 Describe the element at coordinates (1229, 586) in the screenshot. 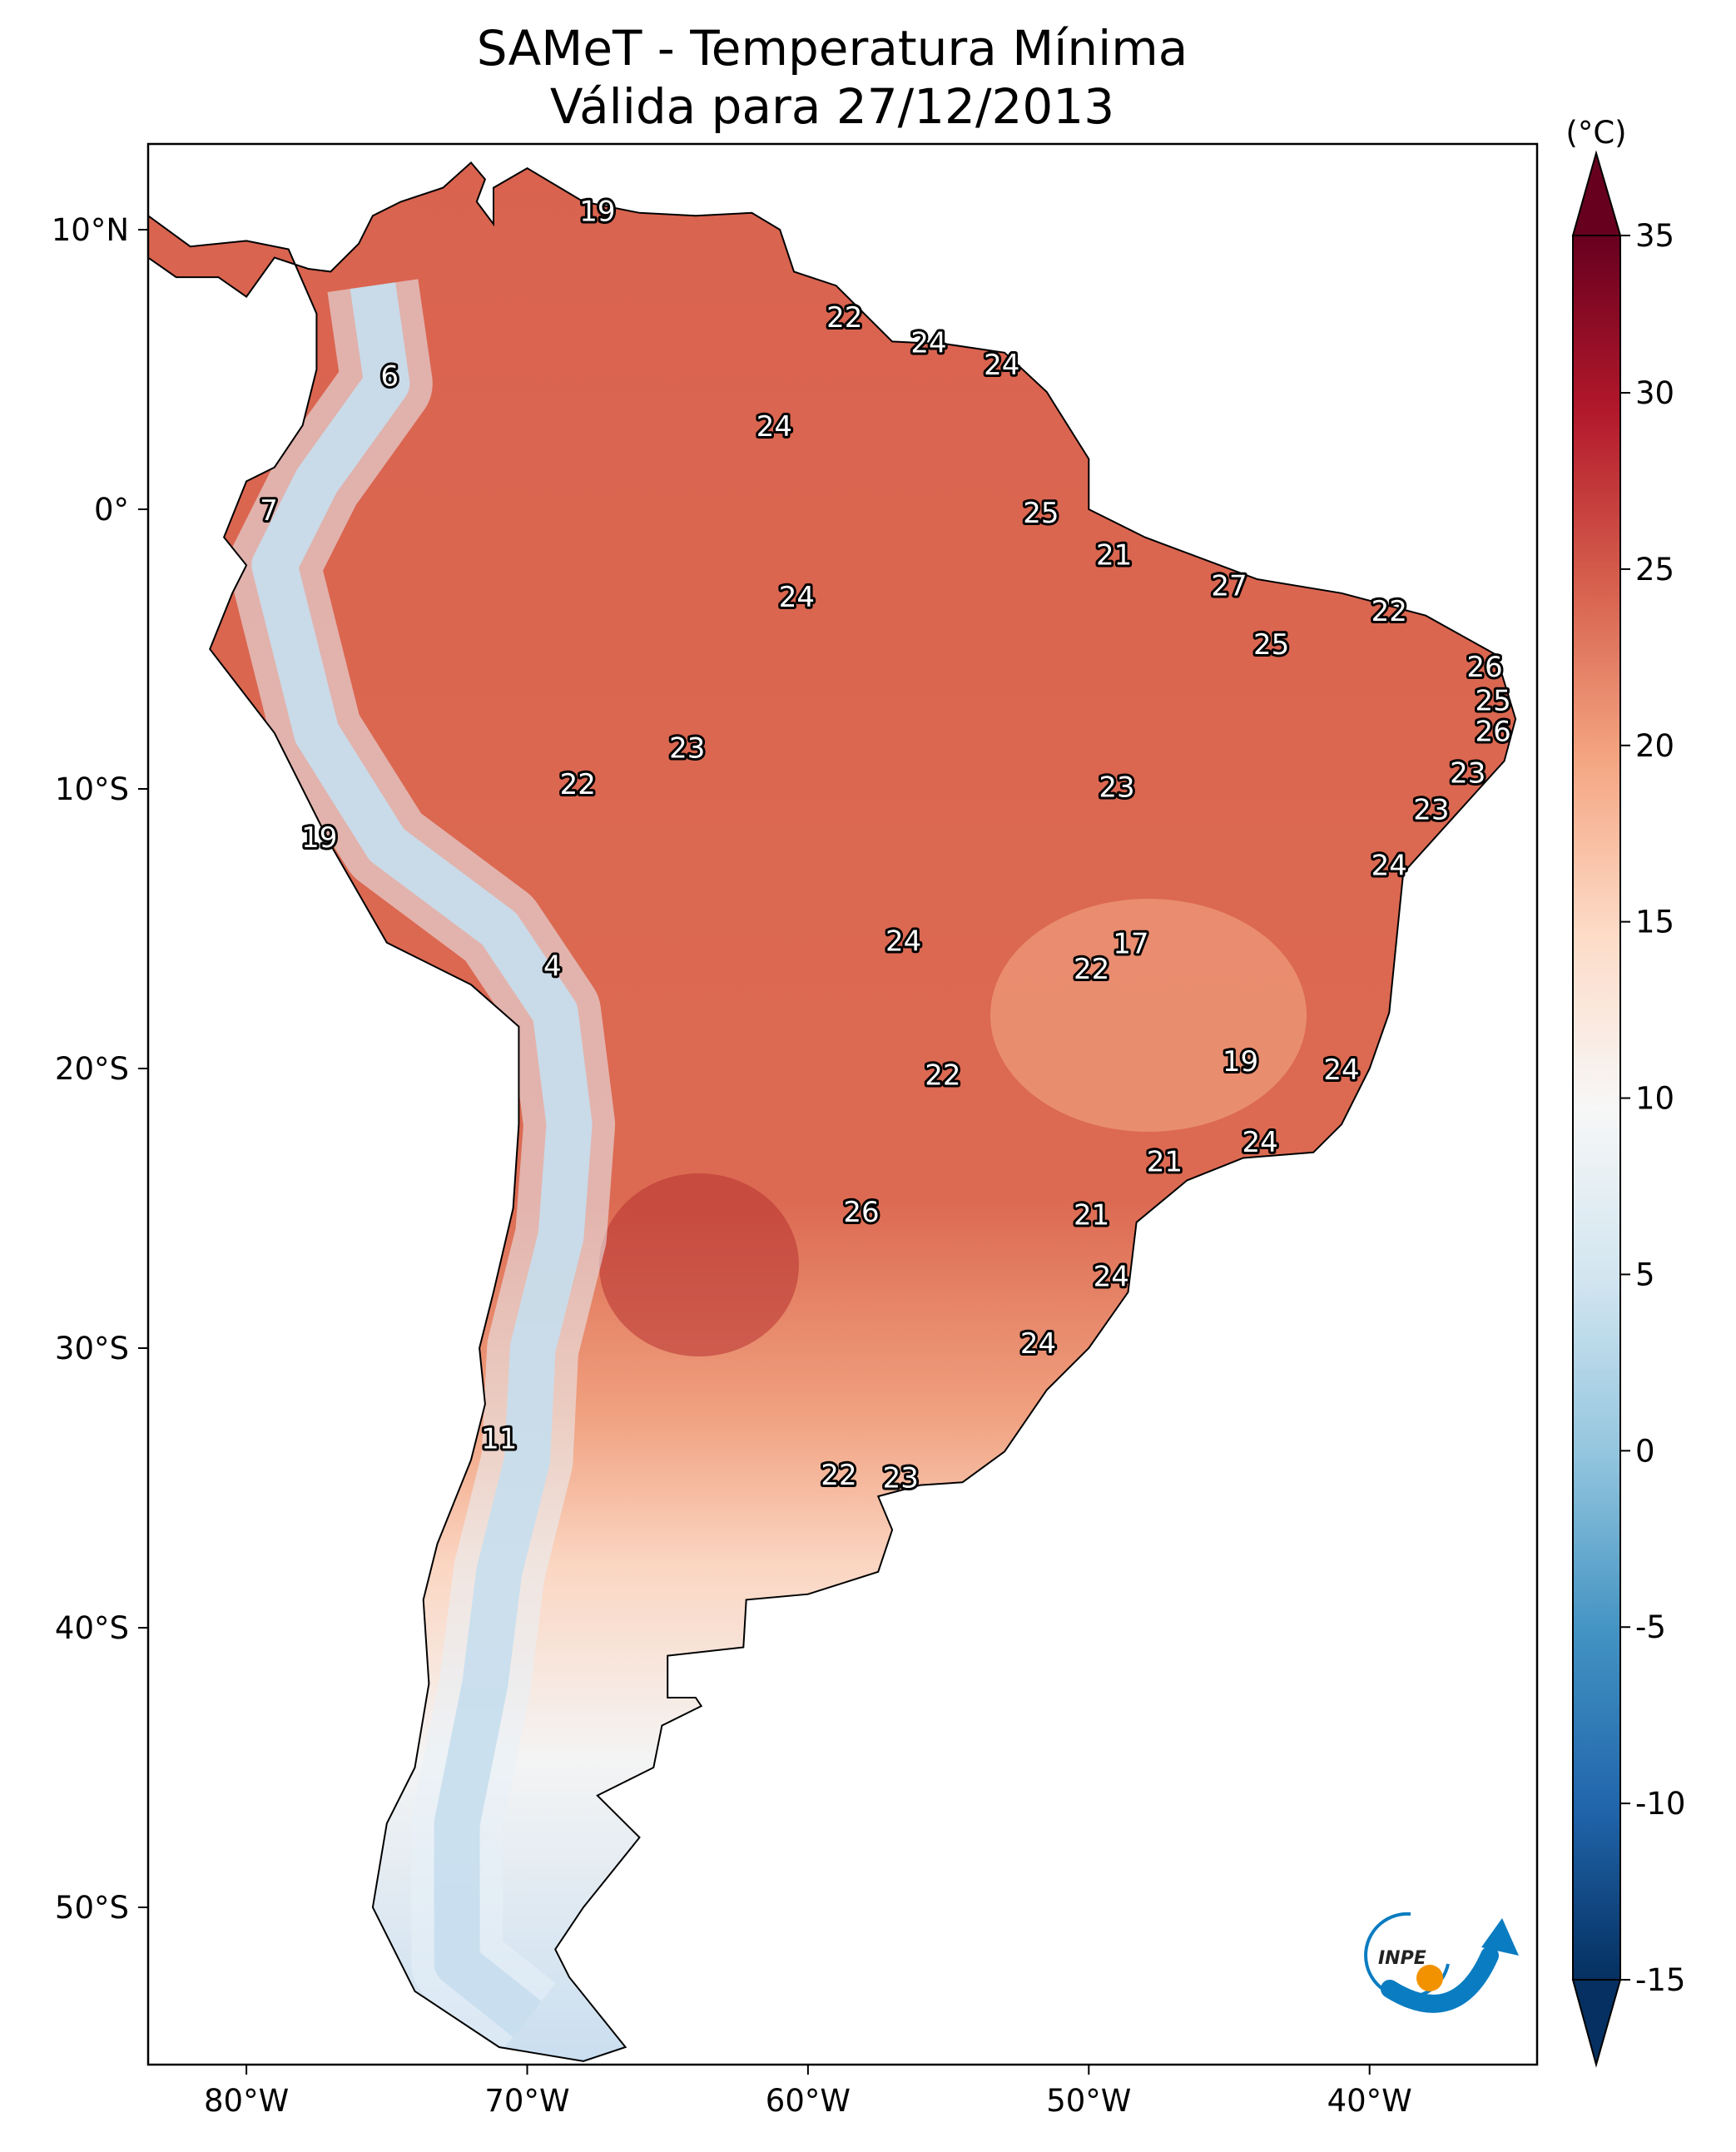

I see `station-label: 27` at that location.